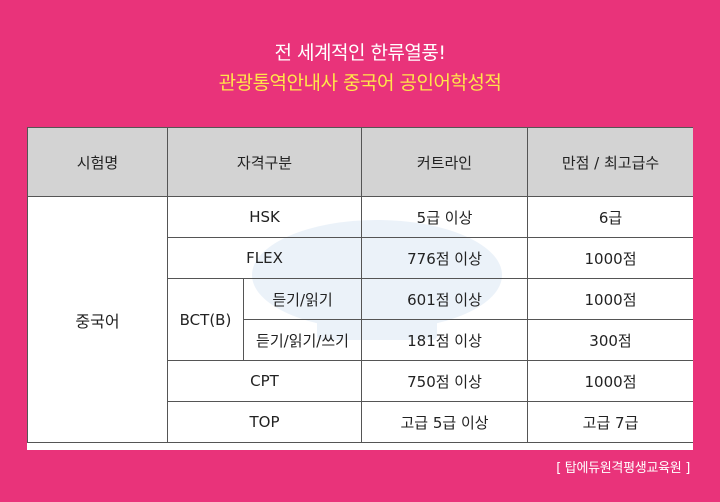 The image size is (720, 502). I want to click on table-row: FLEX 776점 이상 1000점, so click(360, 258).